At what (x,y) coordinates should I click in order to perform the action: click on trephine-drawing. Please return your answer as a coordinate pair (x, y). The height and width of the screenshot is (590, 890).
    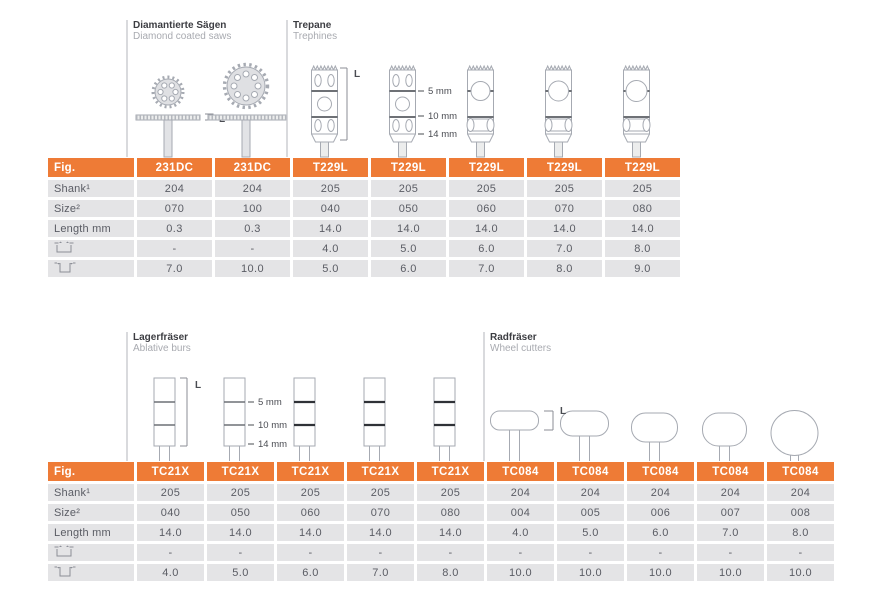
    Looking at the image, I should click on (481, 111).